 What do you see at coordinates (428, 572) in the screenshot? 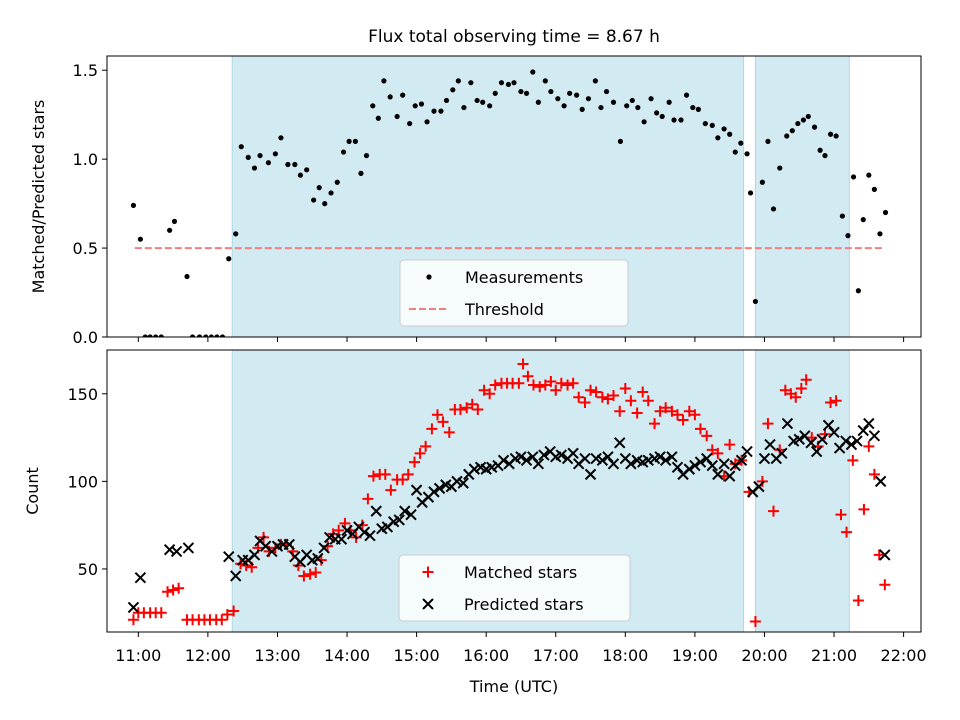
I see `legend-marker-matched` at bounding box center [428, 572].